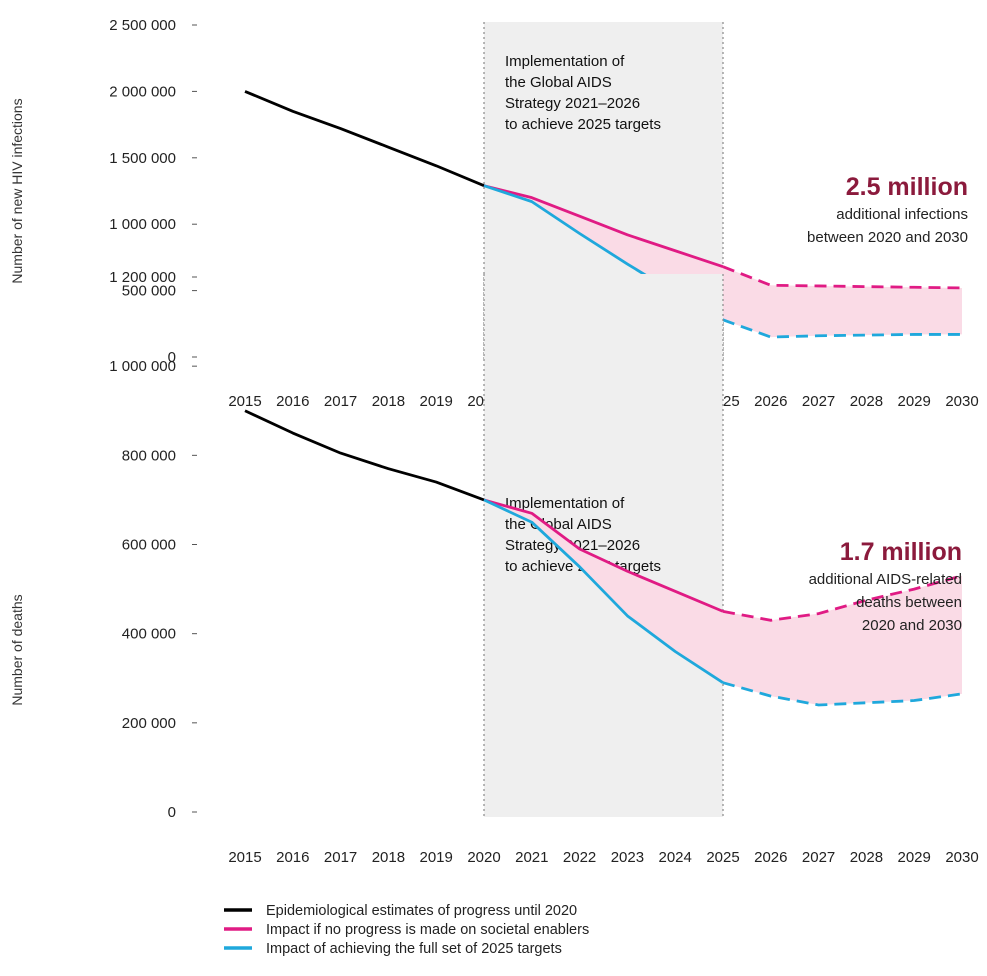 Image resolution: width=987 pixels, height=976 pixels. What do you see at coordinates (912, 625) in the screenshot?
I see `annotation-text-line: 2020 and 2030` at bounding box center [912, 625].